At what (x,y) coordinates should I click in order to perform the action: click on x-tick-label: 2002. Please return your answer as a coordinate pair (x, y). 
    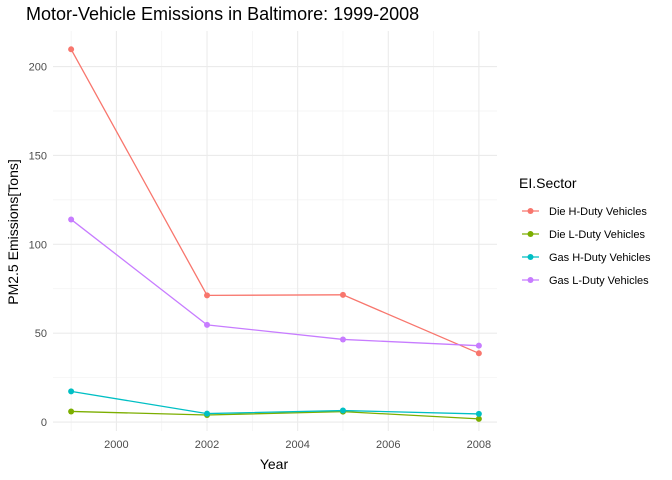
    Looking at the image, I should click on (207, 445).